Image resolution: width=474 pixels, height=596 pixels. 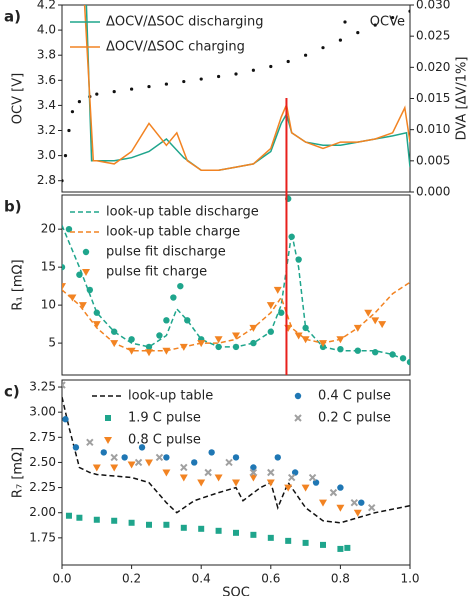 I want to click on x-tick-label: 0.4, so click(x=201, y=579).